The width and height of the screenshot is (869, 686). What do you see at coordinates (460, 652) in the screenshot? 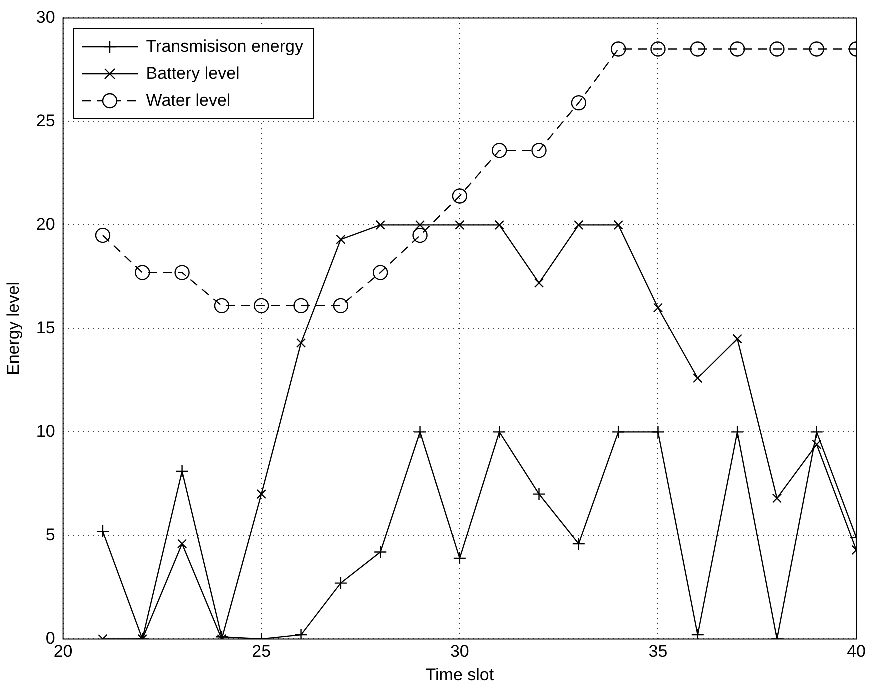
I see `x-tick-label: 30` at bounding box center [460, 652].